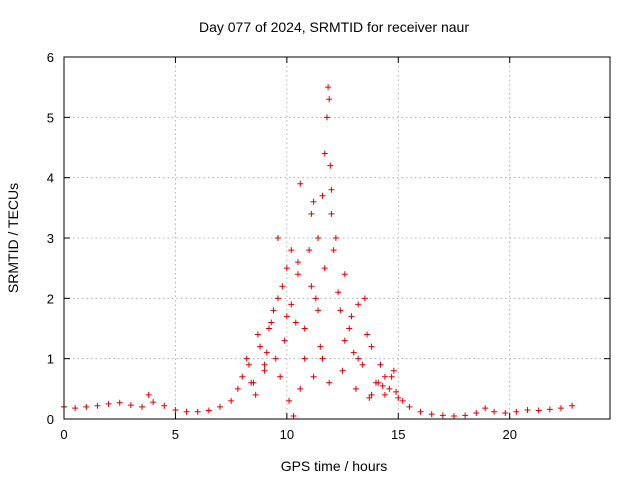  What do you see at coordinates (287, 434) in the screenshot?
I see `x-tick-label: 10` at bounding box center [287, 434].